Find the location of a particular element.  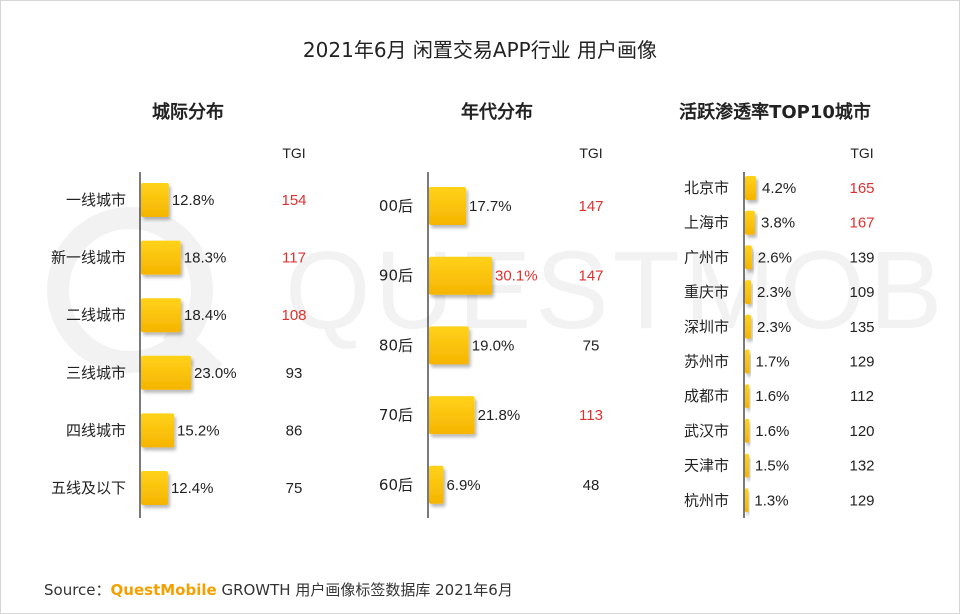

category-label: 00后 is located at coordinates (396, 206).